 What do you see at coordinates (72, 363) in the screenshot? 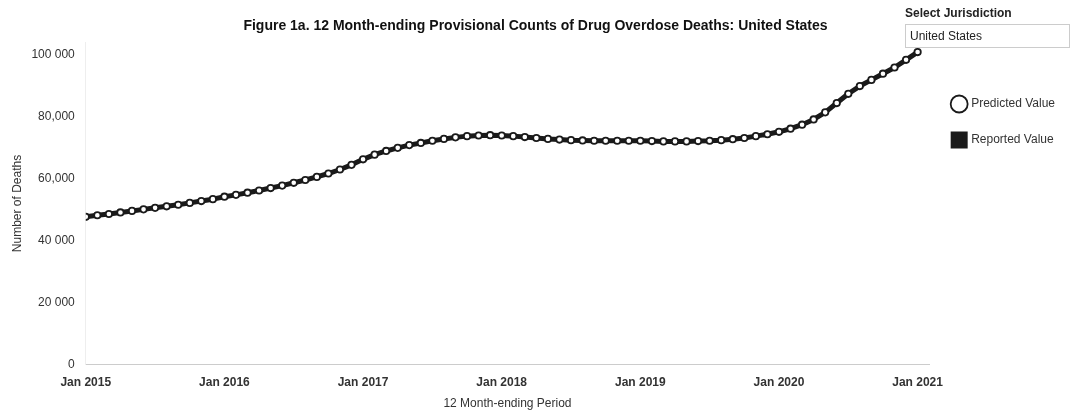
I see `y-tick-label: 0` at bounding box center [72, 363].